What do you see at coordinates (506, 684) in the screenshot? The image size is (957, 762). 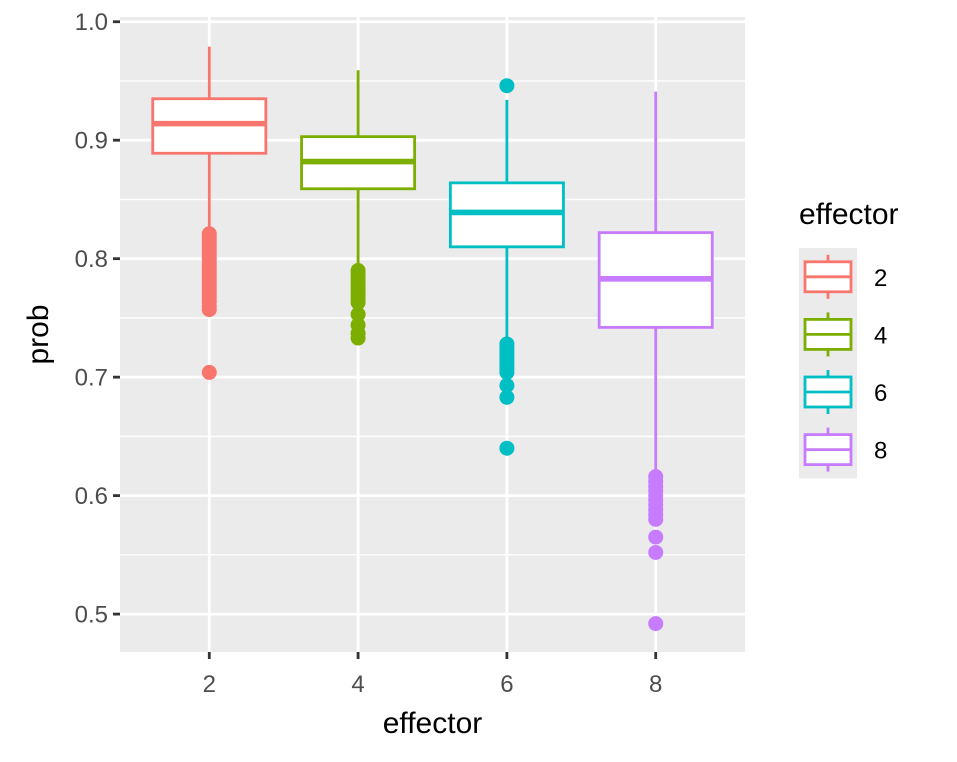 I see `x-tick-label: 6` at bounding box center [506, 684].